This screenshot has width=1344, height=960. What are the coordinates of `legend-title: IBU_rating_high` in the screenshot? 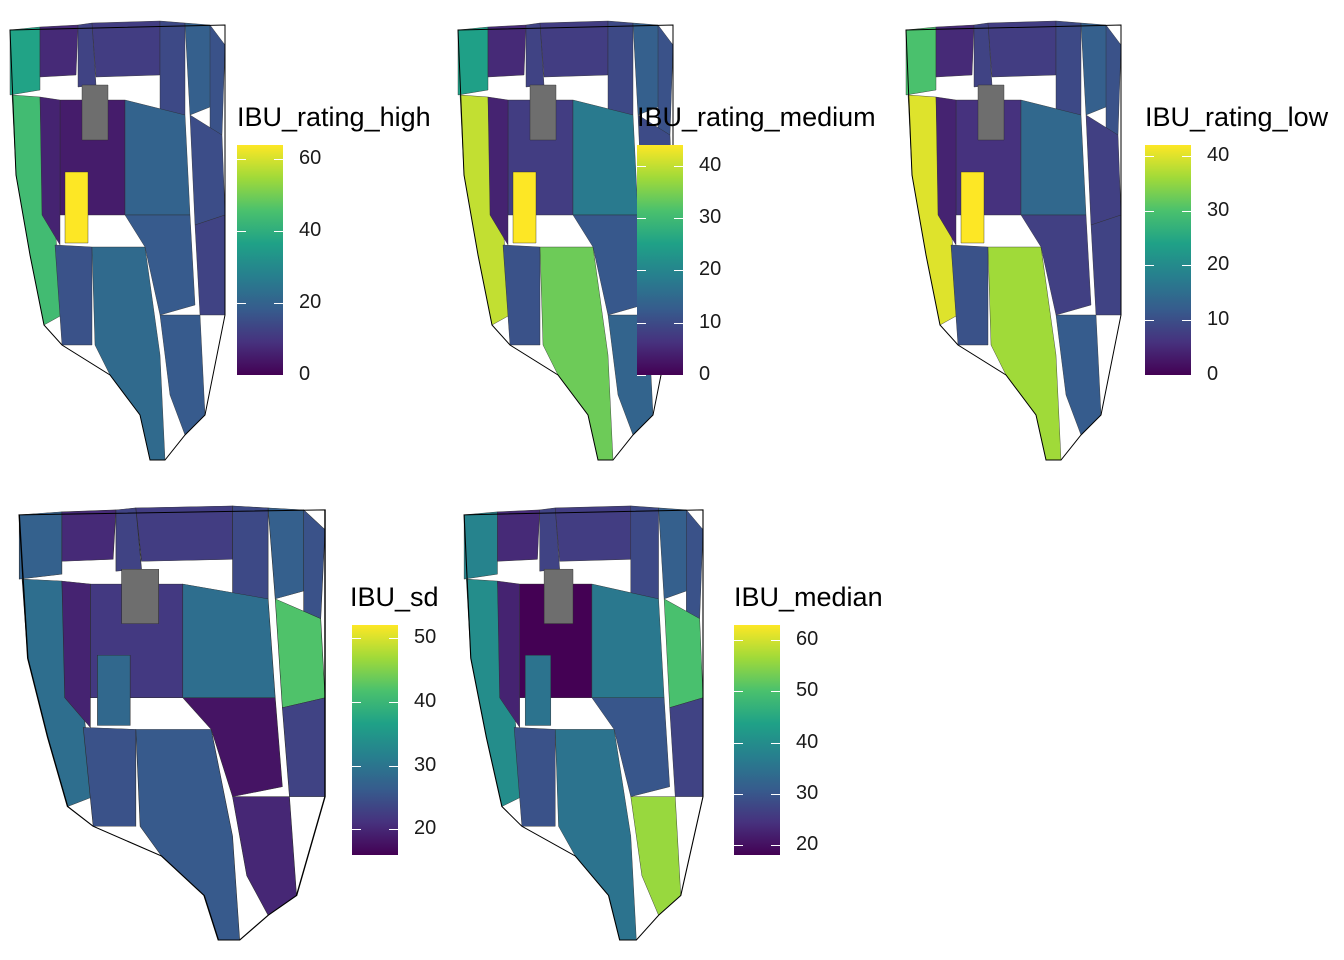 It's located at (334, 117).